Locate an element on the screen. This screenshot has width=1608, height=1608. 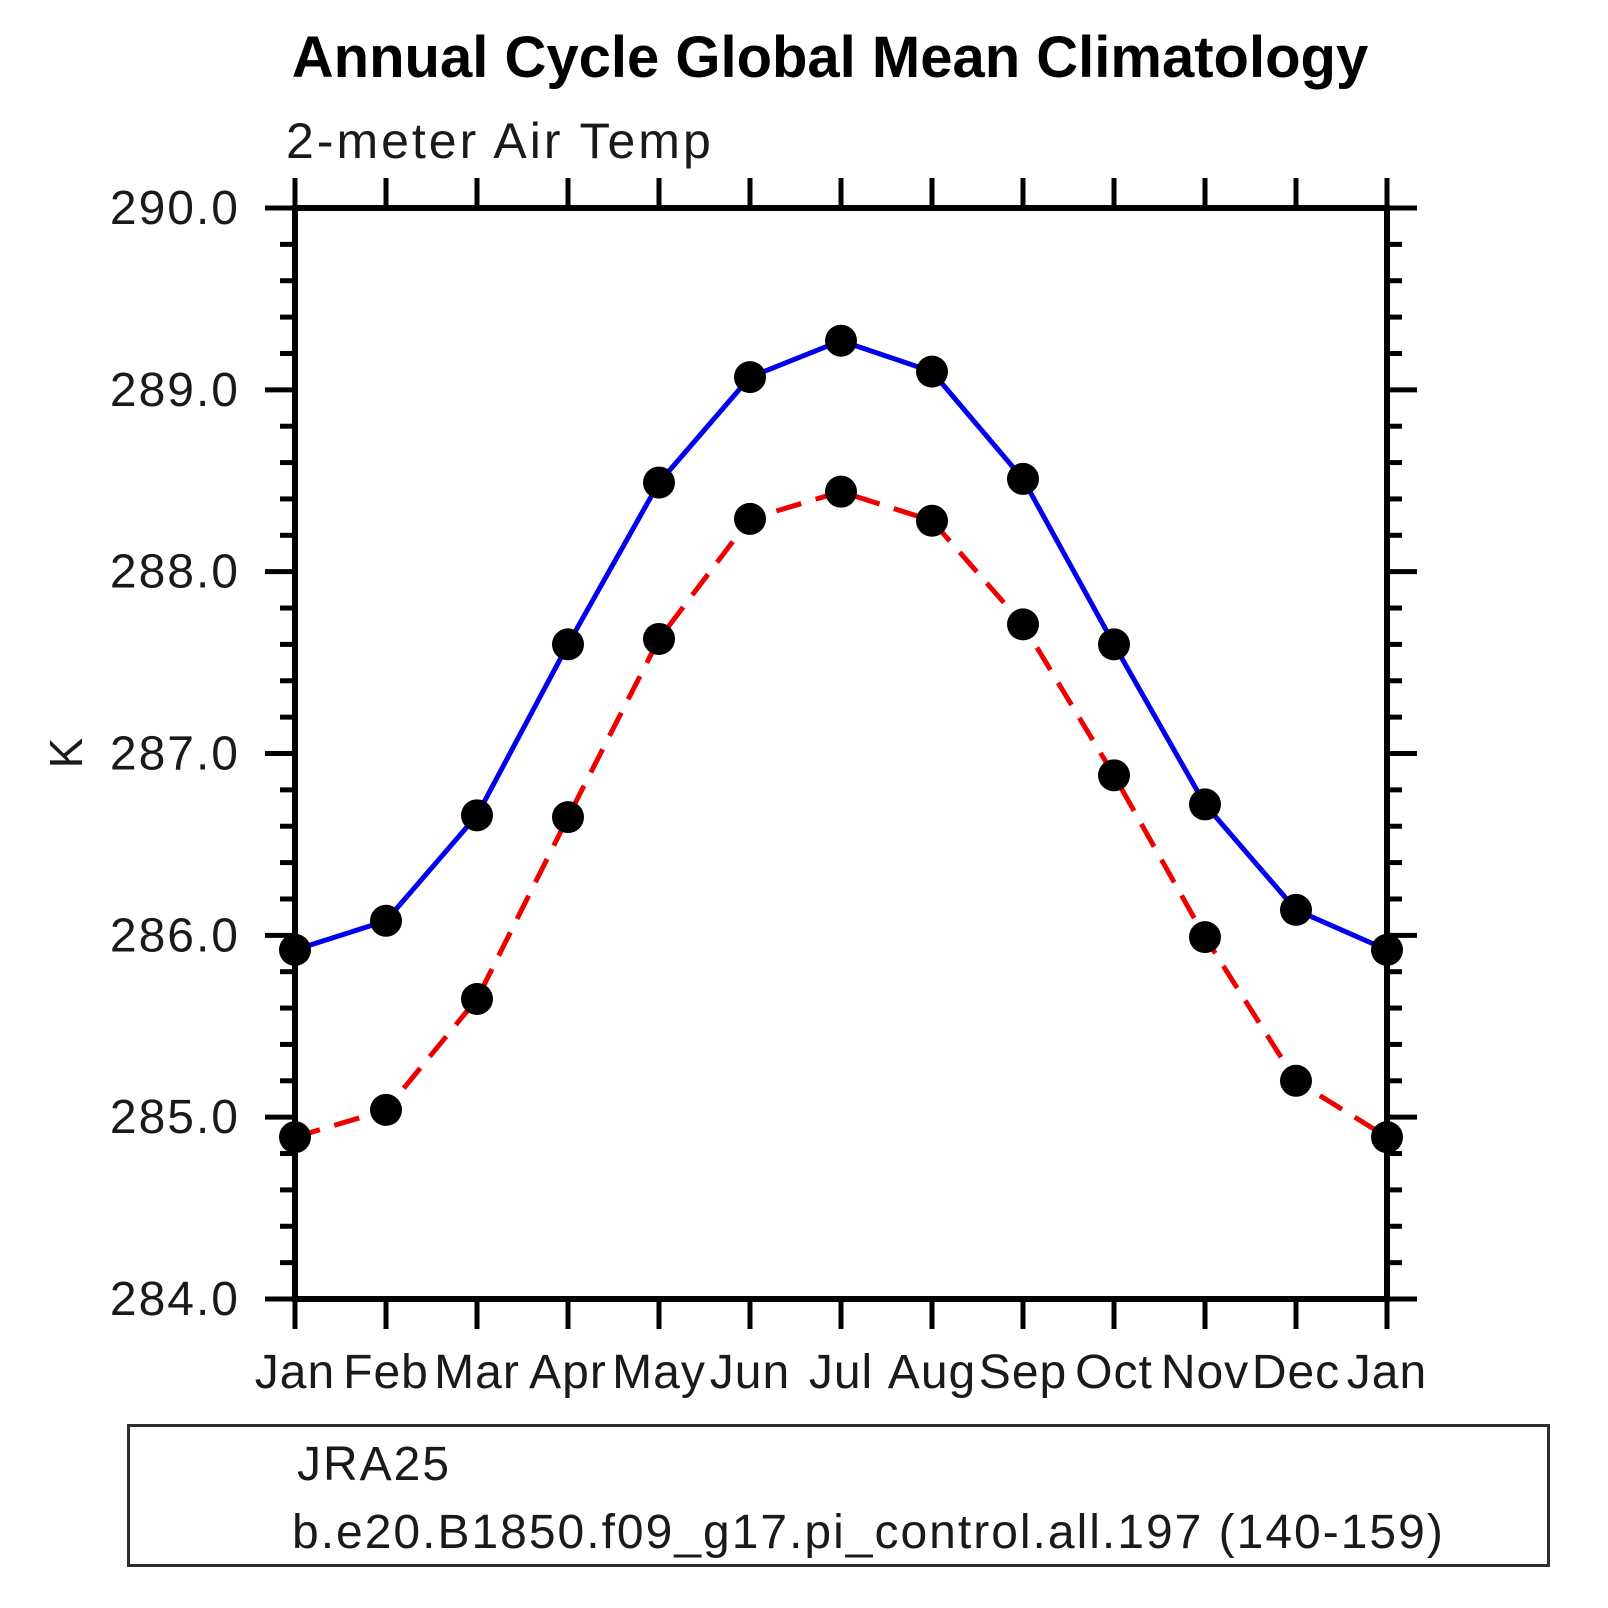
y-axis-labels: 290.0 289.0 288.0 287.0 286.0 285.0 284.0 is located at coordinates (175, 754).